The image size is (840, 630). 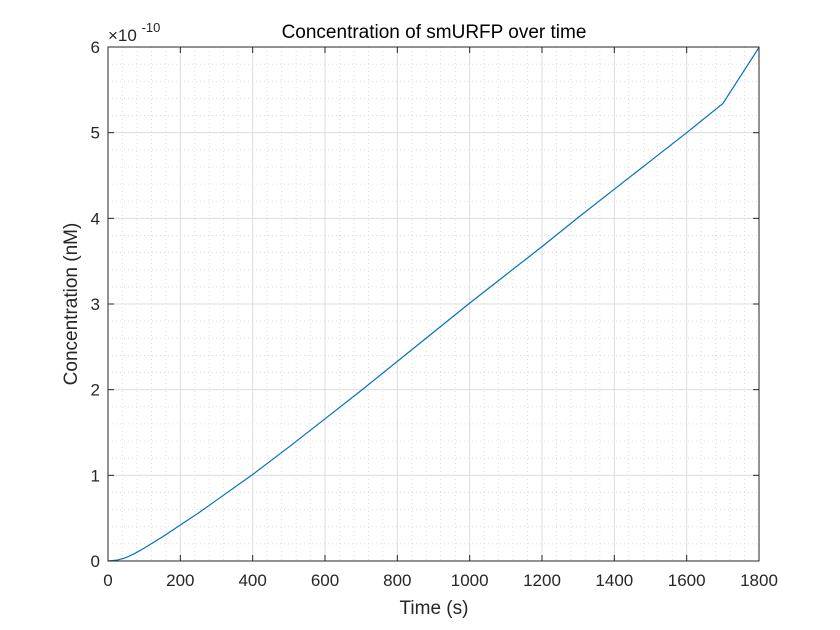 What do you see at coordinates (687, 580) in the screenshot?
I see `x-tick-label: 1600` at bounding box center [687, 580].